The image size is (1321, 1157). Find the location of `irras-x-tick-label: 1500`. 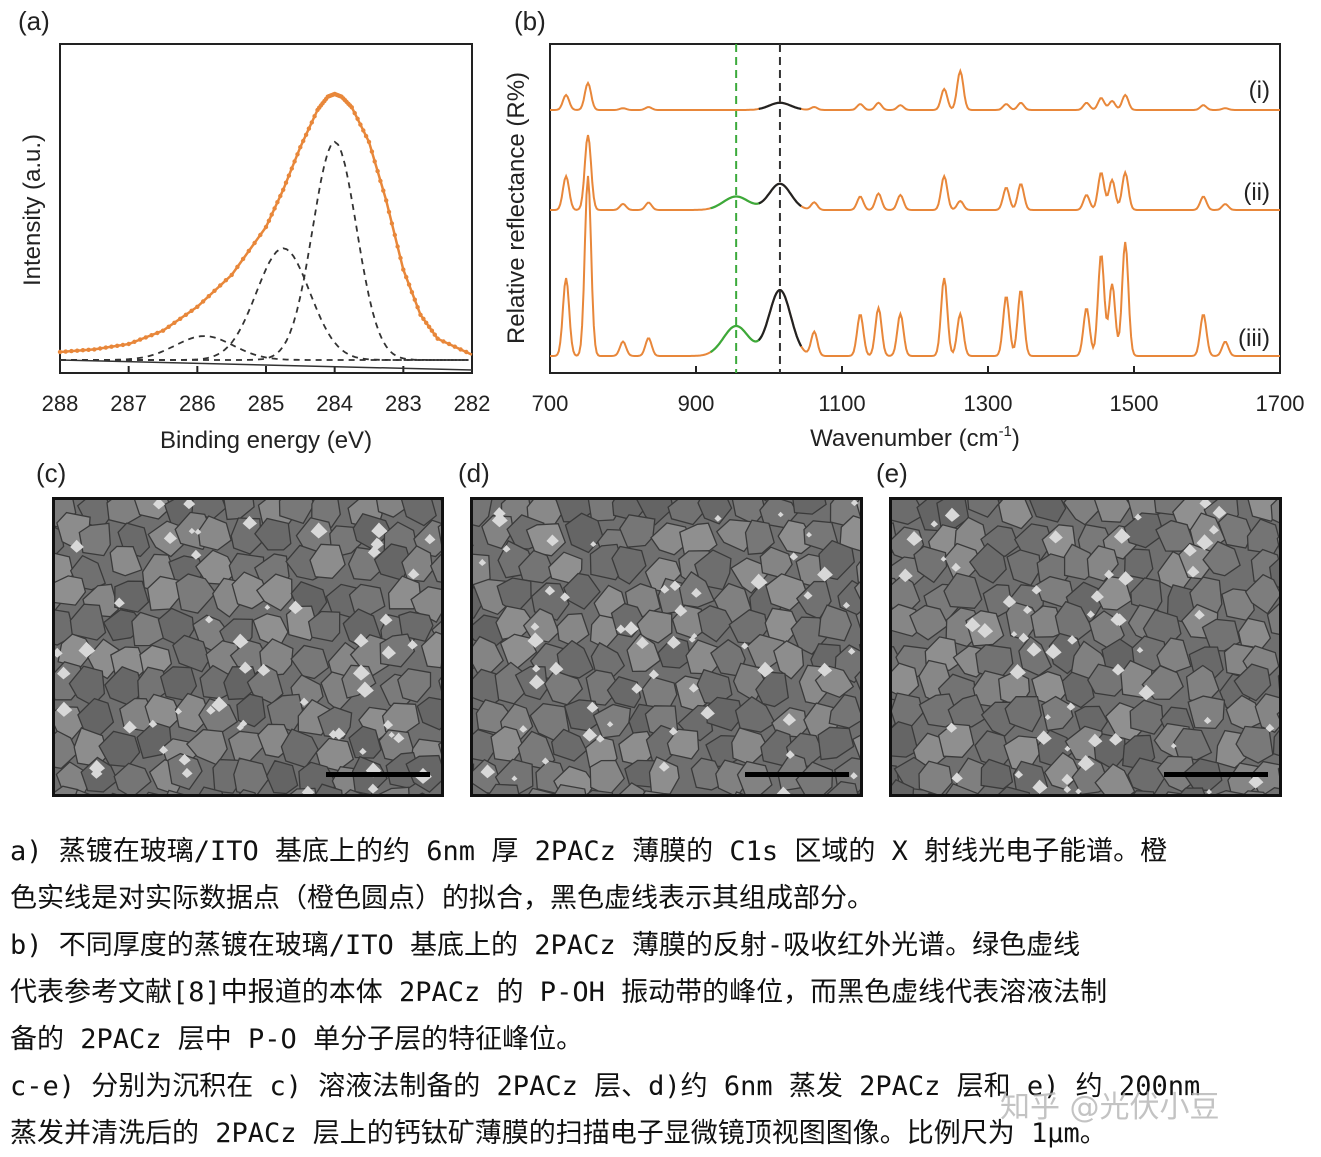

irras-x-tick-label: 1500 is located at coordinates (1134, 403).